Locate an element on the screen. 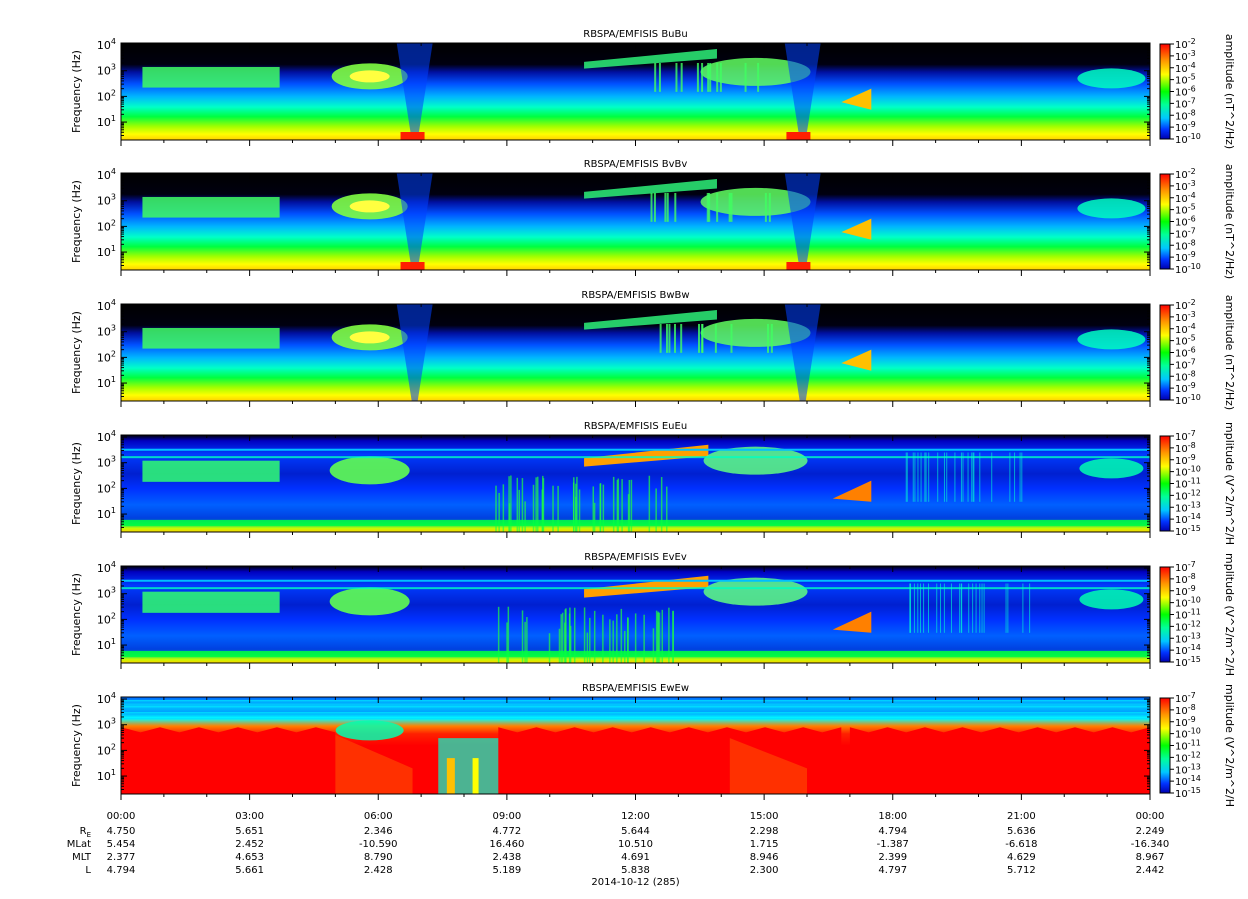 The height and width of the screenshot is (899, 1248). panel-title: RBSPA/EMFISIS EvEv is located at coordinates (635, 557).